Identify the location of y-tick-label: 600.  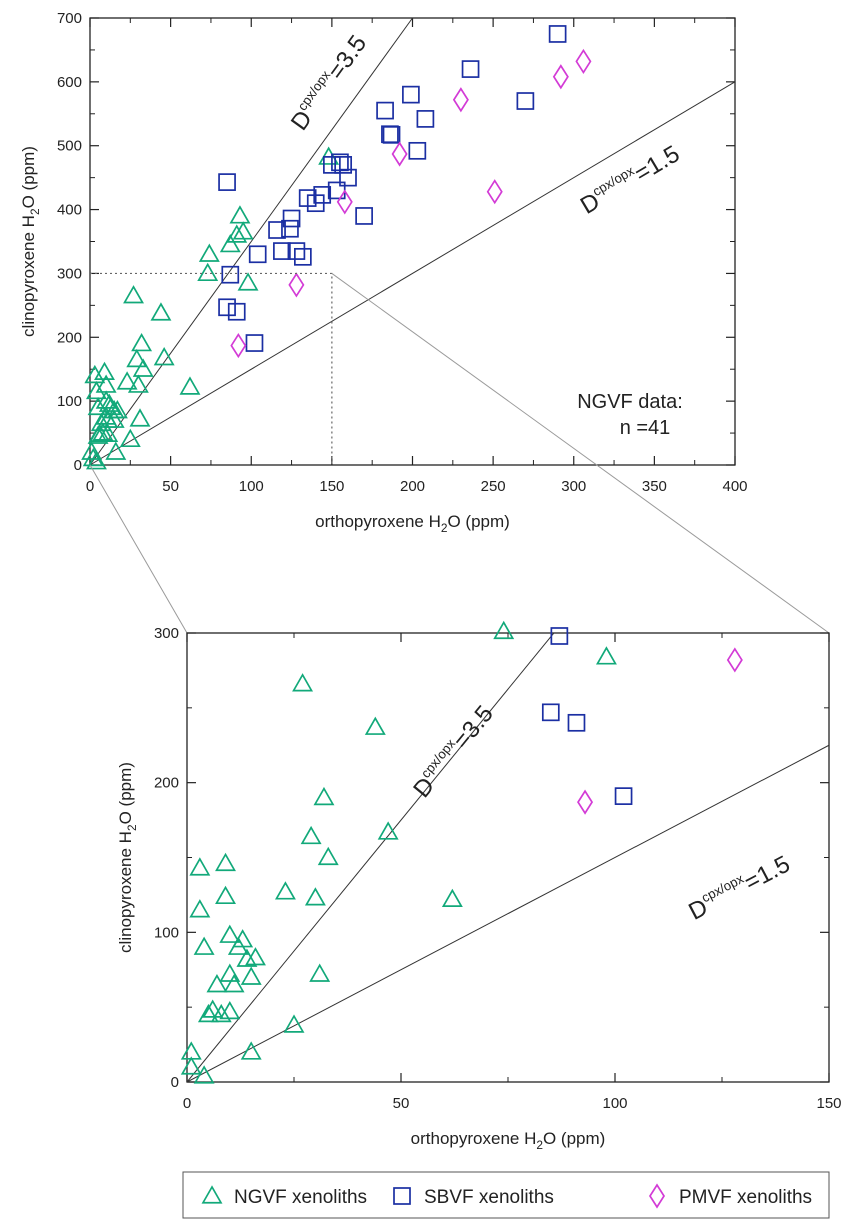
(69, 82).